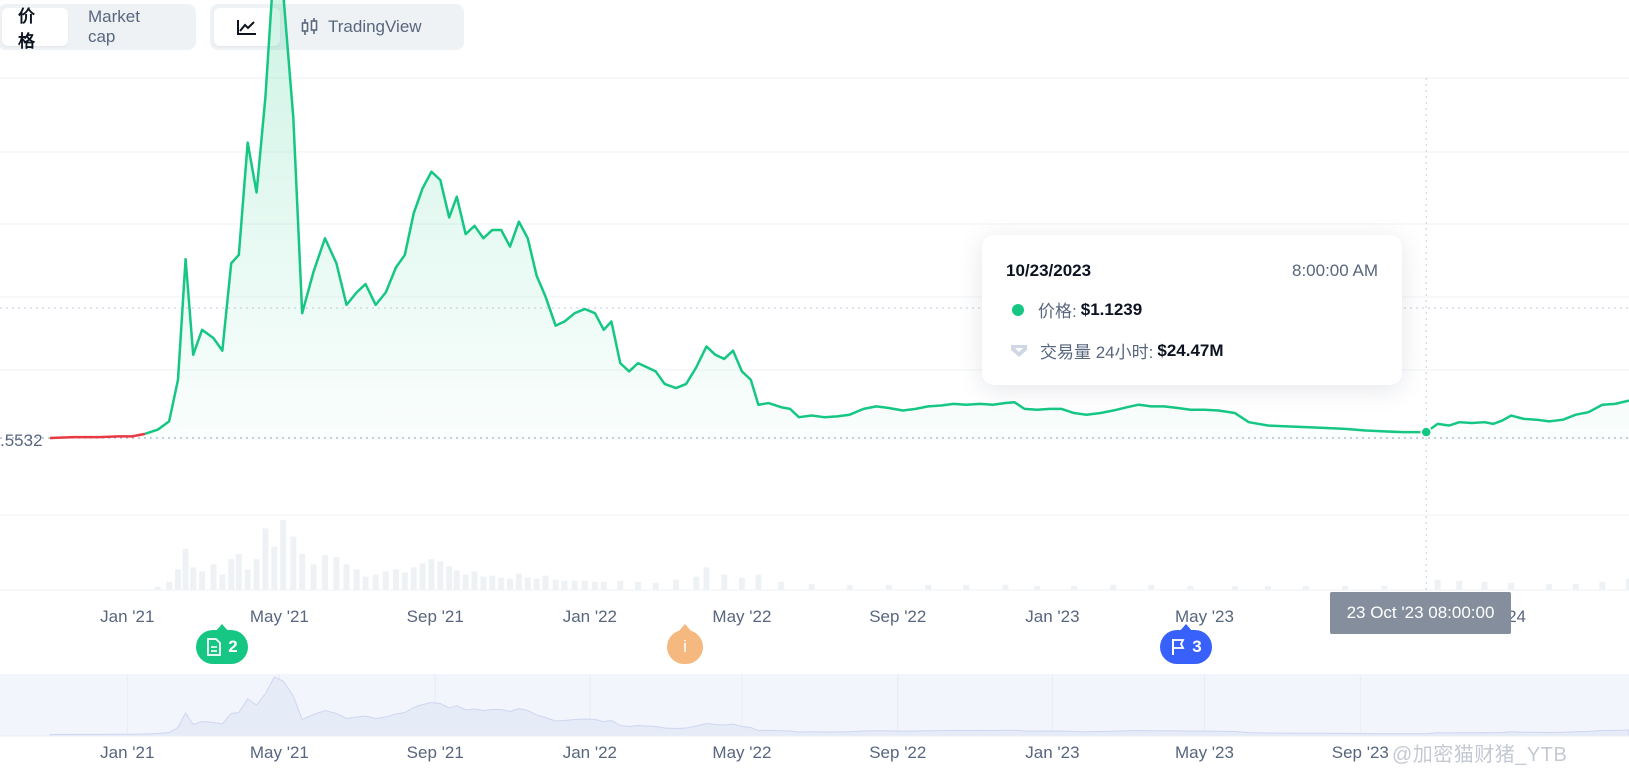  What do you see at coordinates (1111, 309) in the screenshot?
I see `tooltip-price-value: $1.1239` at bounding box center [1111, 309].